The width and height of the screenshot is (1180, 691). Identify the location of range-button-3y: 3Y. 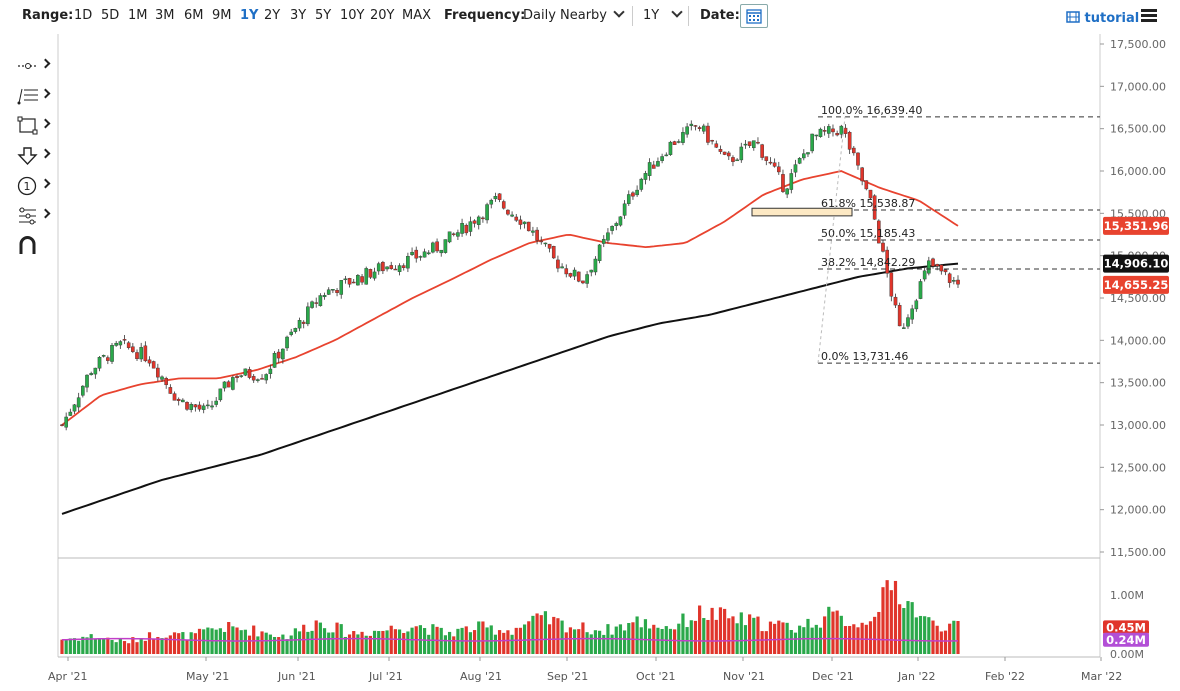
(298, 15).